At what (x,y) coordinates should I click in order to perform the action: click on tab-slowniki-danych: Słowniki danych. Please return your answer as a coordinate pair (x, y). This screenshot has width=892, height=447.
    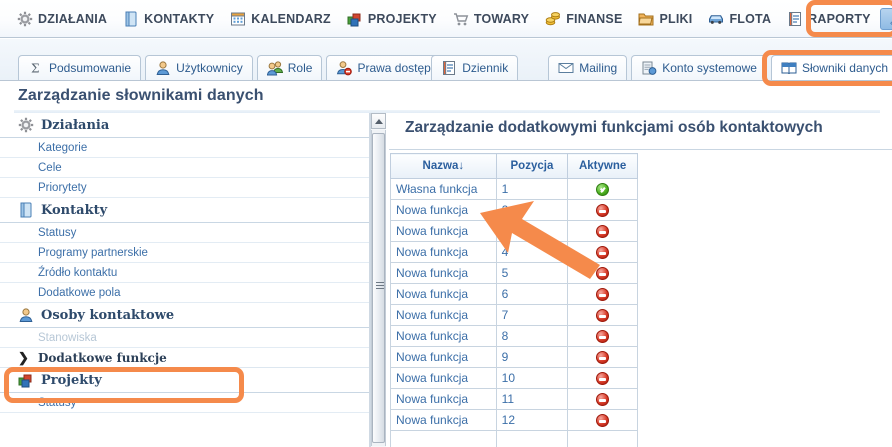
    Looking at the image, I should click on (831, 67).